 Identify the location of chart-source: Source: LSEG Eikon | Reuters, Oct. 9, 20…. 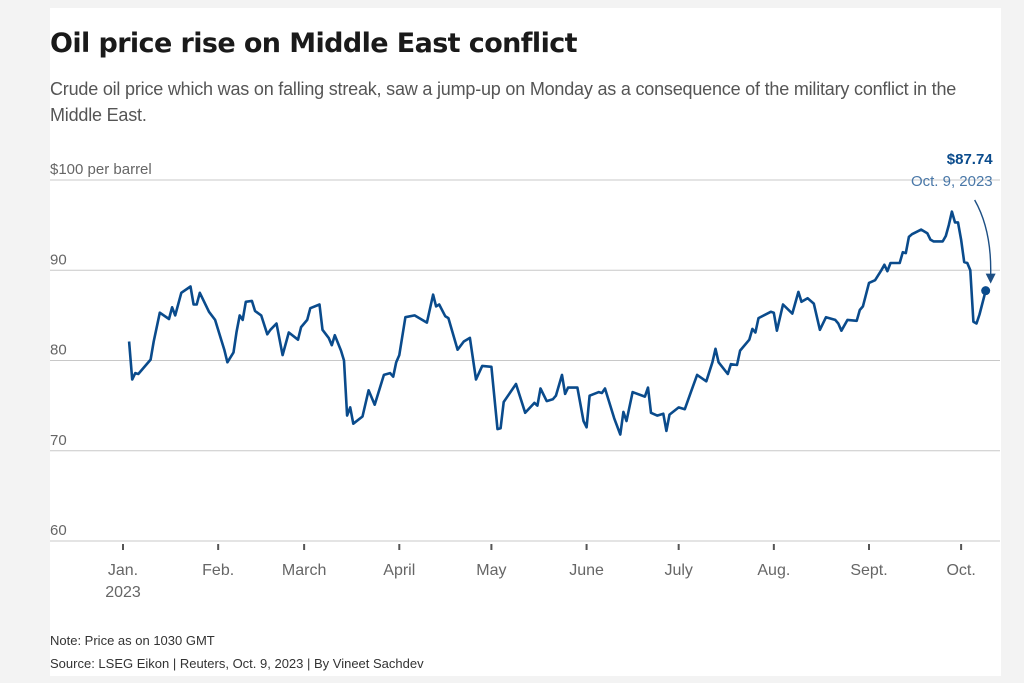
(237, 663).